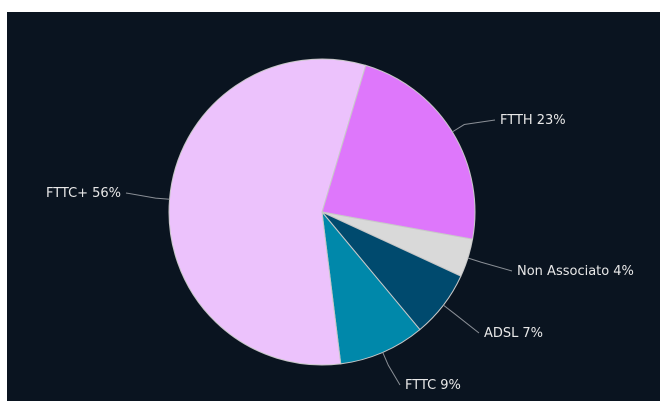  What do you see at coordinates (532, 333) in the screenshot?
I see `slice-value: 7%` at bounding box center [532, 333].